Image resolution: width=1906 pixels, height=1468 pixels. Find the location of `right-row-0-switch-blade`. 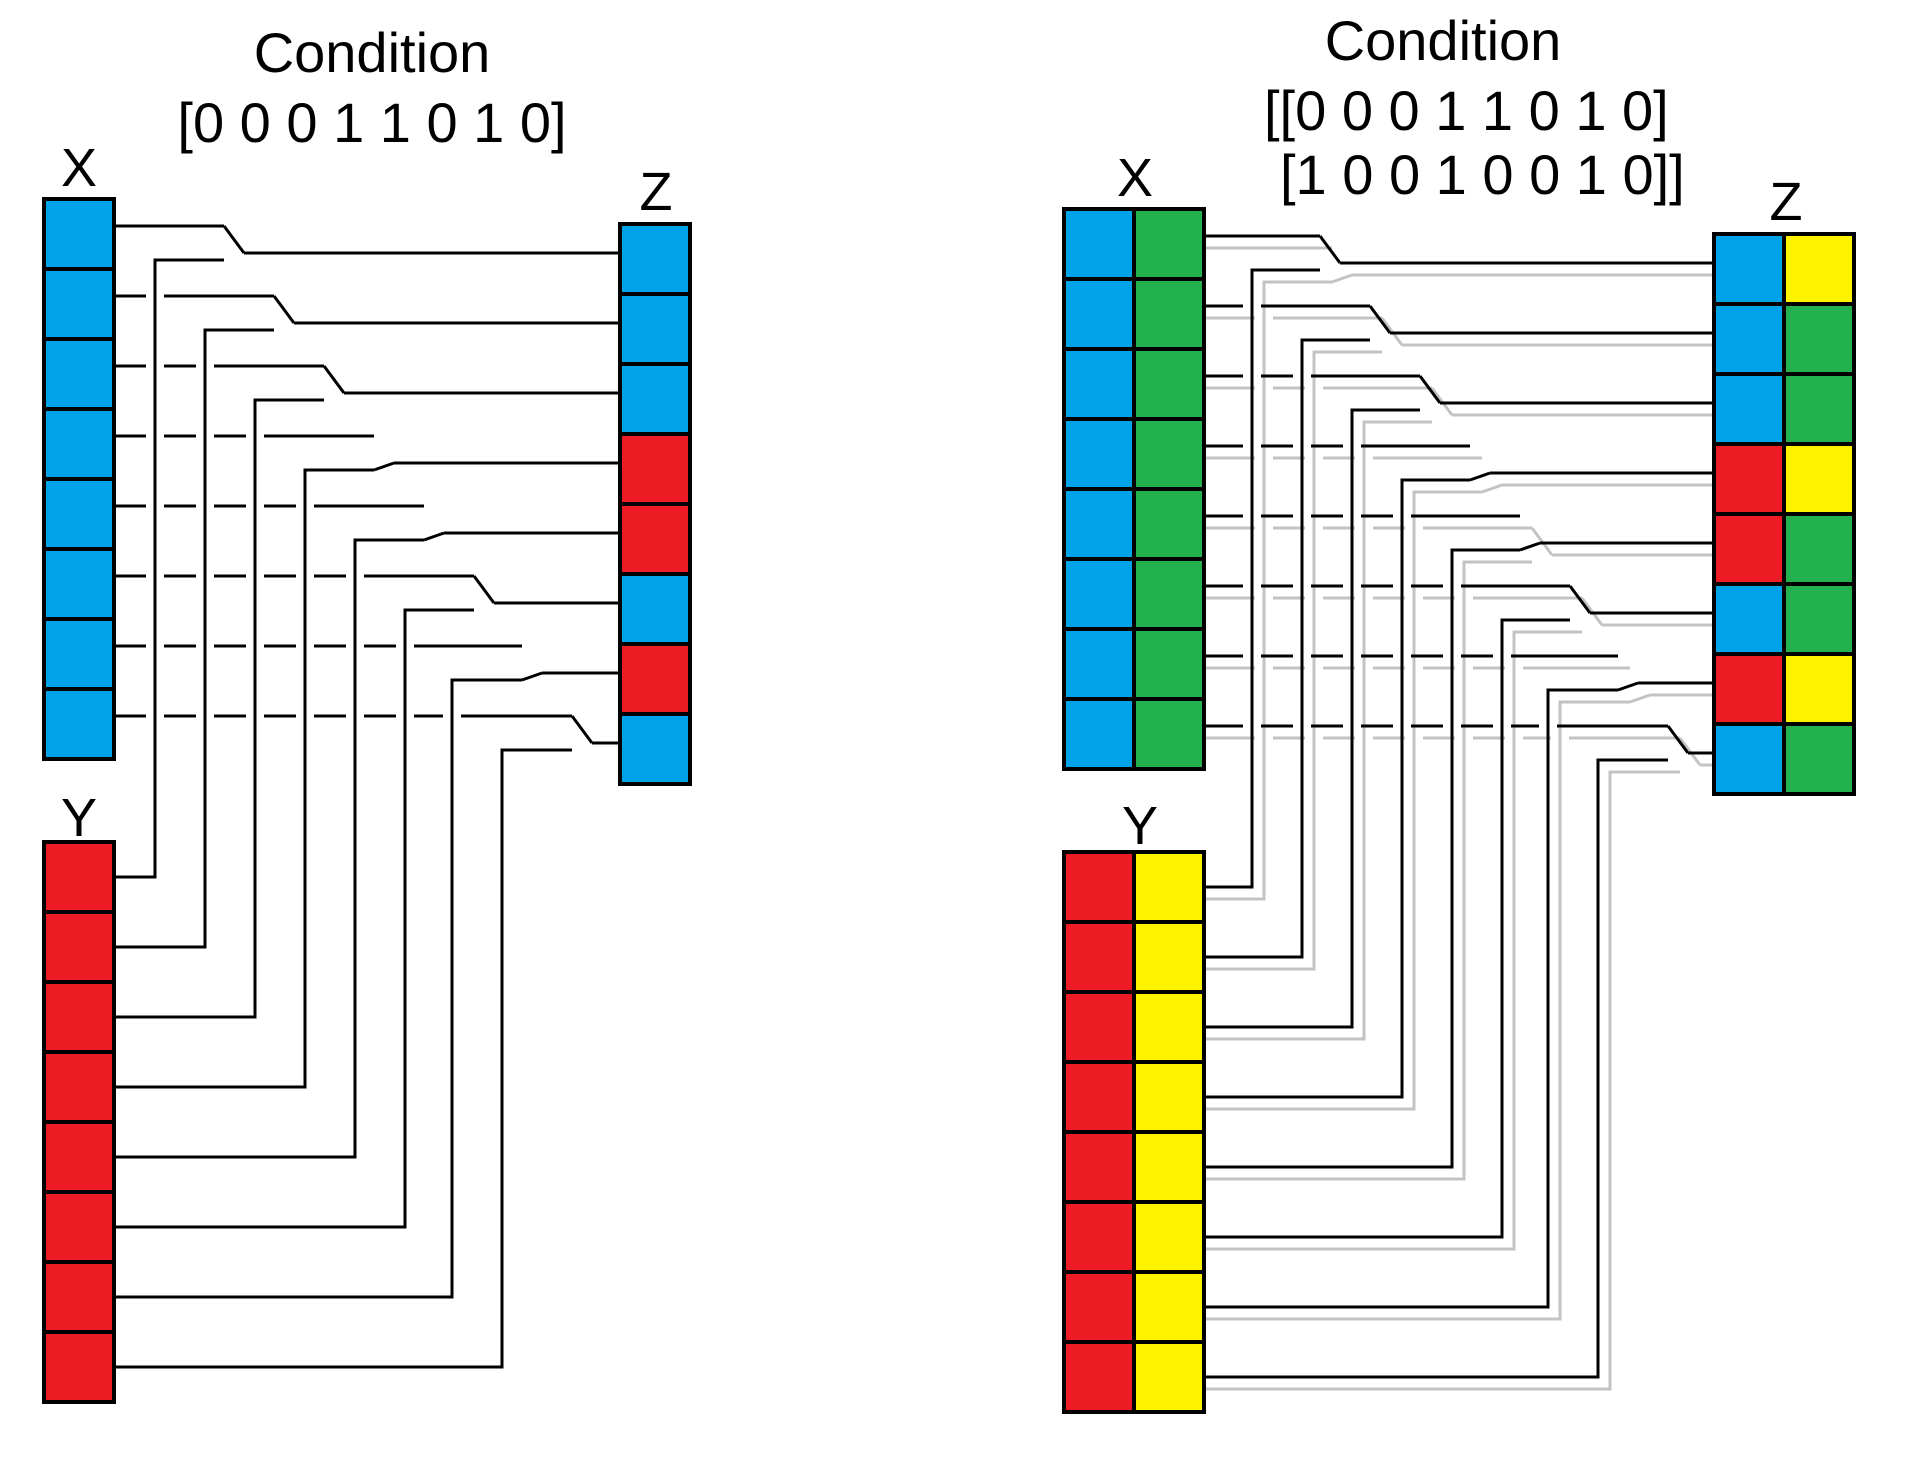

right-row-0-switch-blade is located at coordinates (1330, 249).